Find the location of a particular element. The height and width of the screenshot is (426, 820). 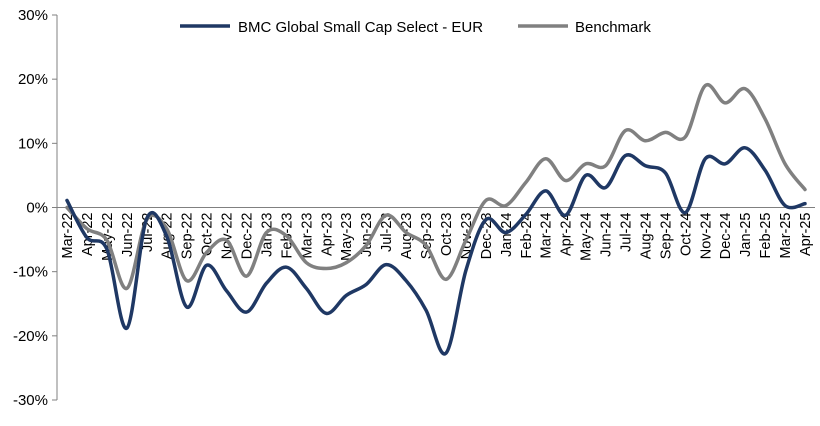

x-tick-label: Jun-23 is located at coordinates (367, 235).